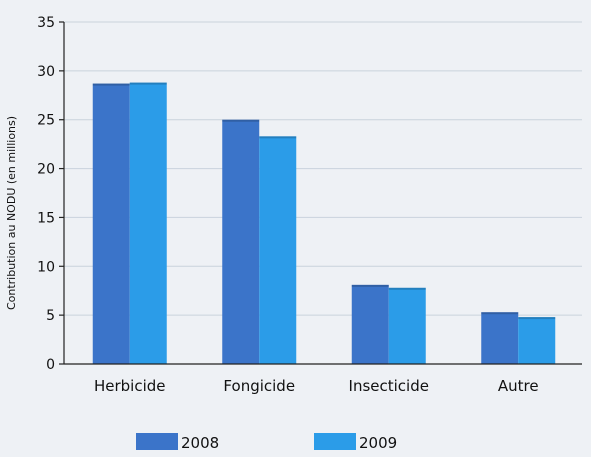  Describe the element at coordinates (46, 267) in the screenshot. I see `y-tick-label: 10` at that location.